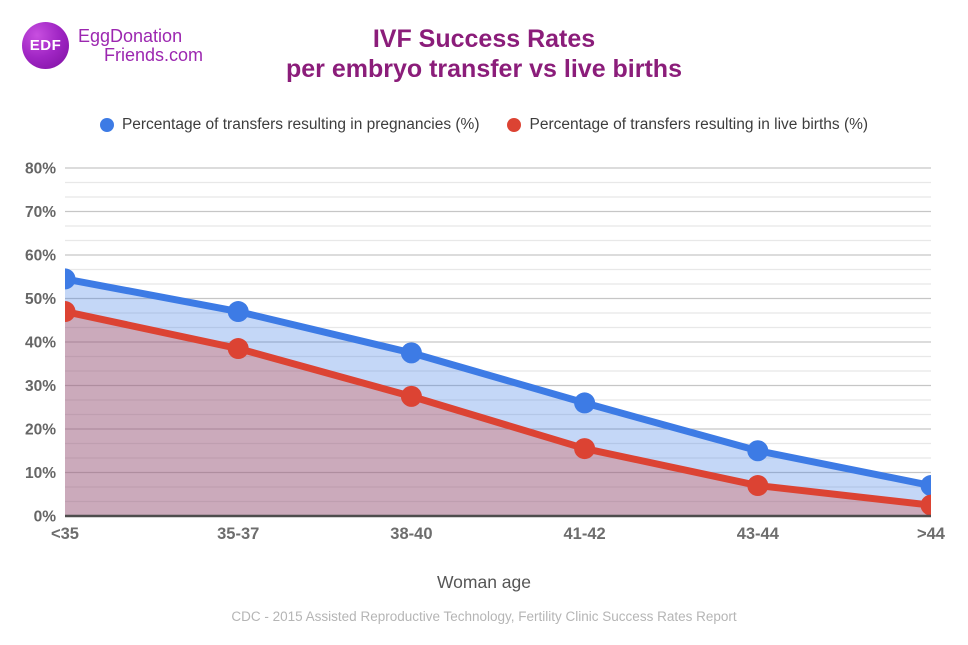 The image size is (968, 645). I want to click on legend-dot-pregnancies-icon, so click(106, 125).